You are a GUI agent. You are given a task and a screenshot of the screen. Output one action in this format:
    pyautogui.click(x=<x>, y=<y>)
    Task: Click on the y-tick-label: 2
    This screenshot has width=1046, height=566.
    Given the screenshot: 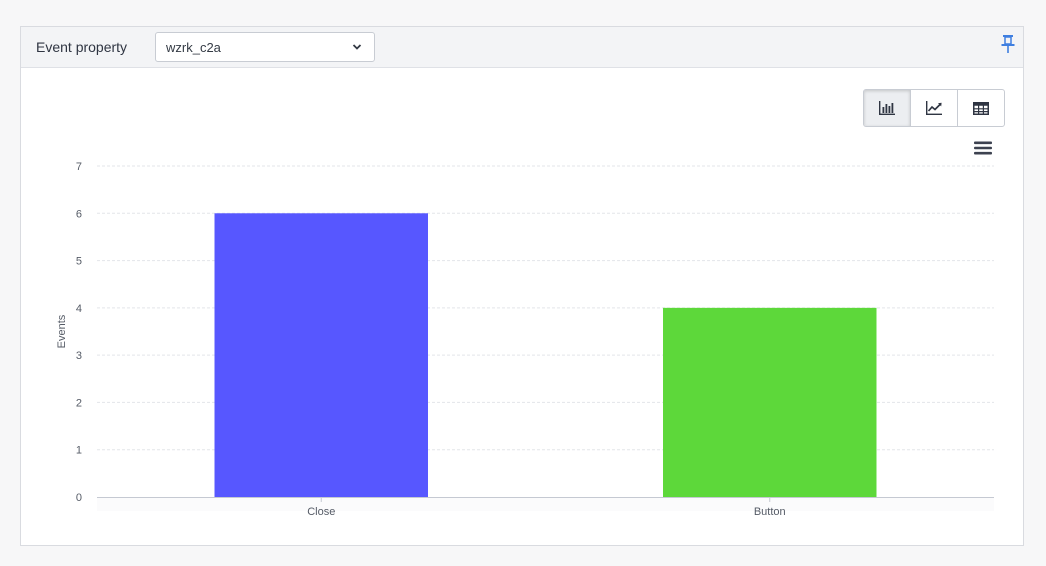 What is the action you would take?
    pyautogui.click(x=79, y=403)
    